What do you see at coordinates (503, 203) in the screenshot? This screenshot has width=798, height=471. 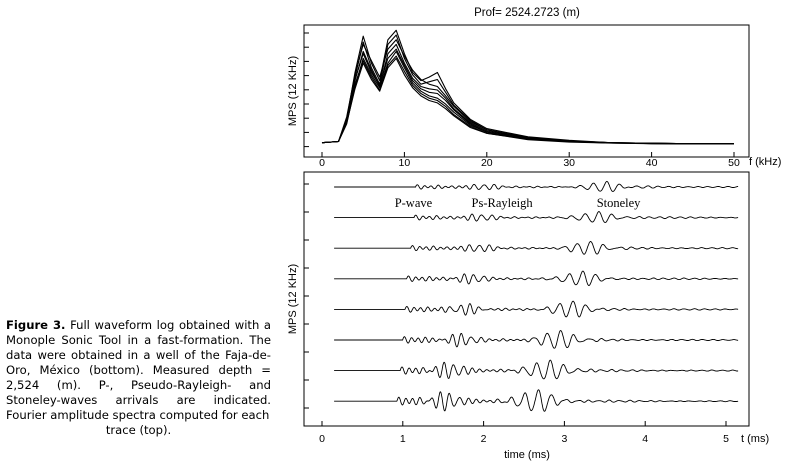 I see `annotation-ps-rayleigh: Ps-Rayleigh` at bounding box center [503, 203].